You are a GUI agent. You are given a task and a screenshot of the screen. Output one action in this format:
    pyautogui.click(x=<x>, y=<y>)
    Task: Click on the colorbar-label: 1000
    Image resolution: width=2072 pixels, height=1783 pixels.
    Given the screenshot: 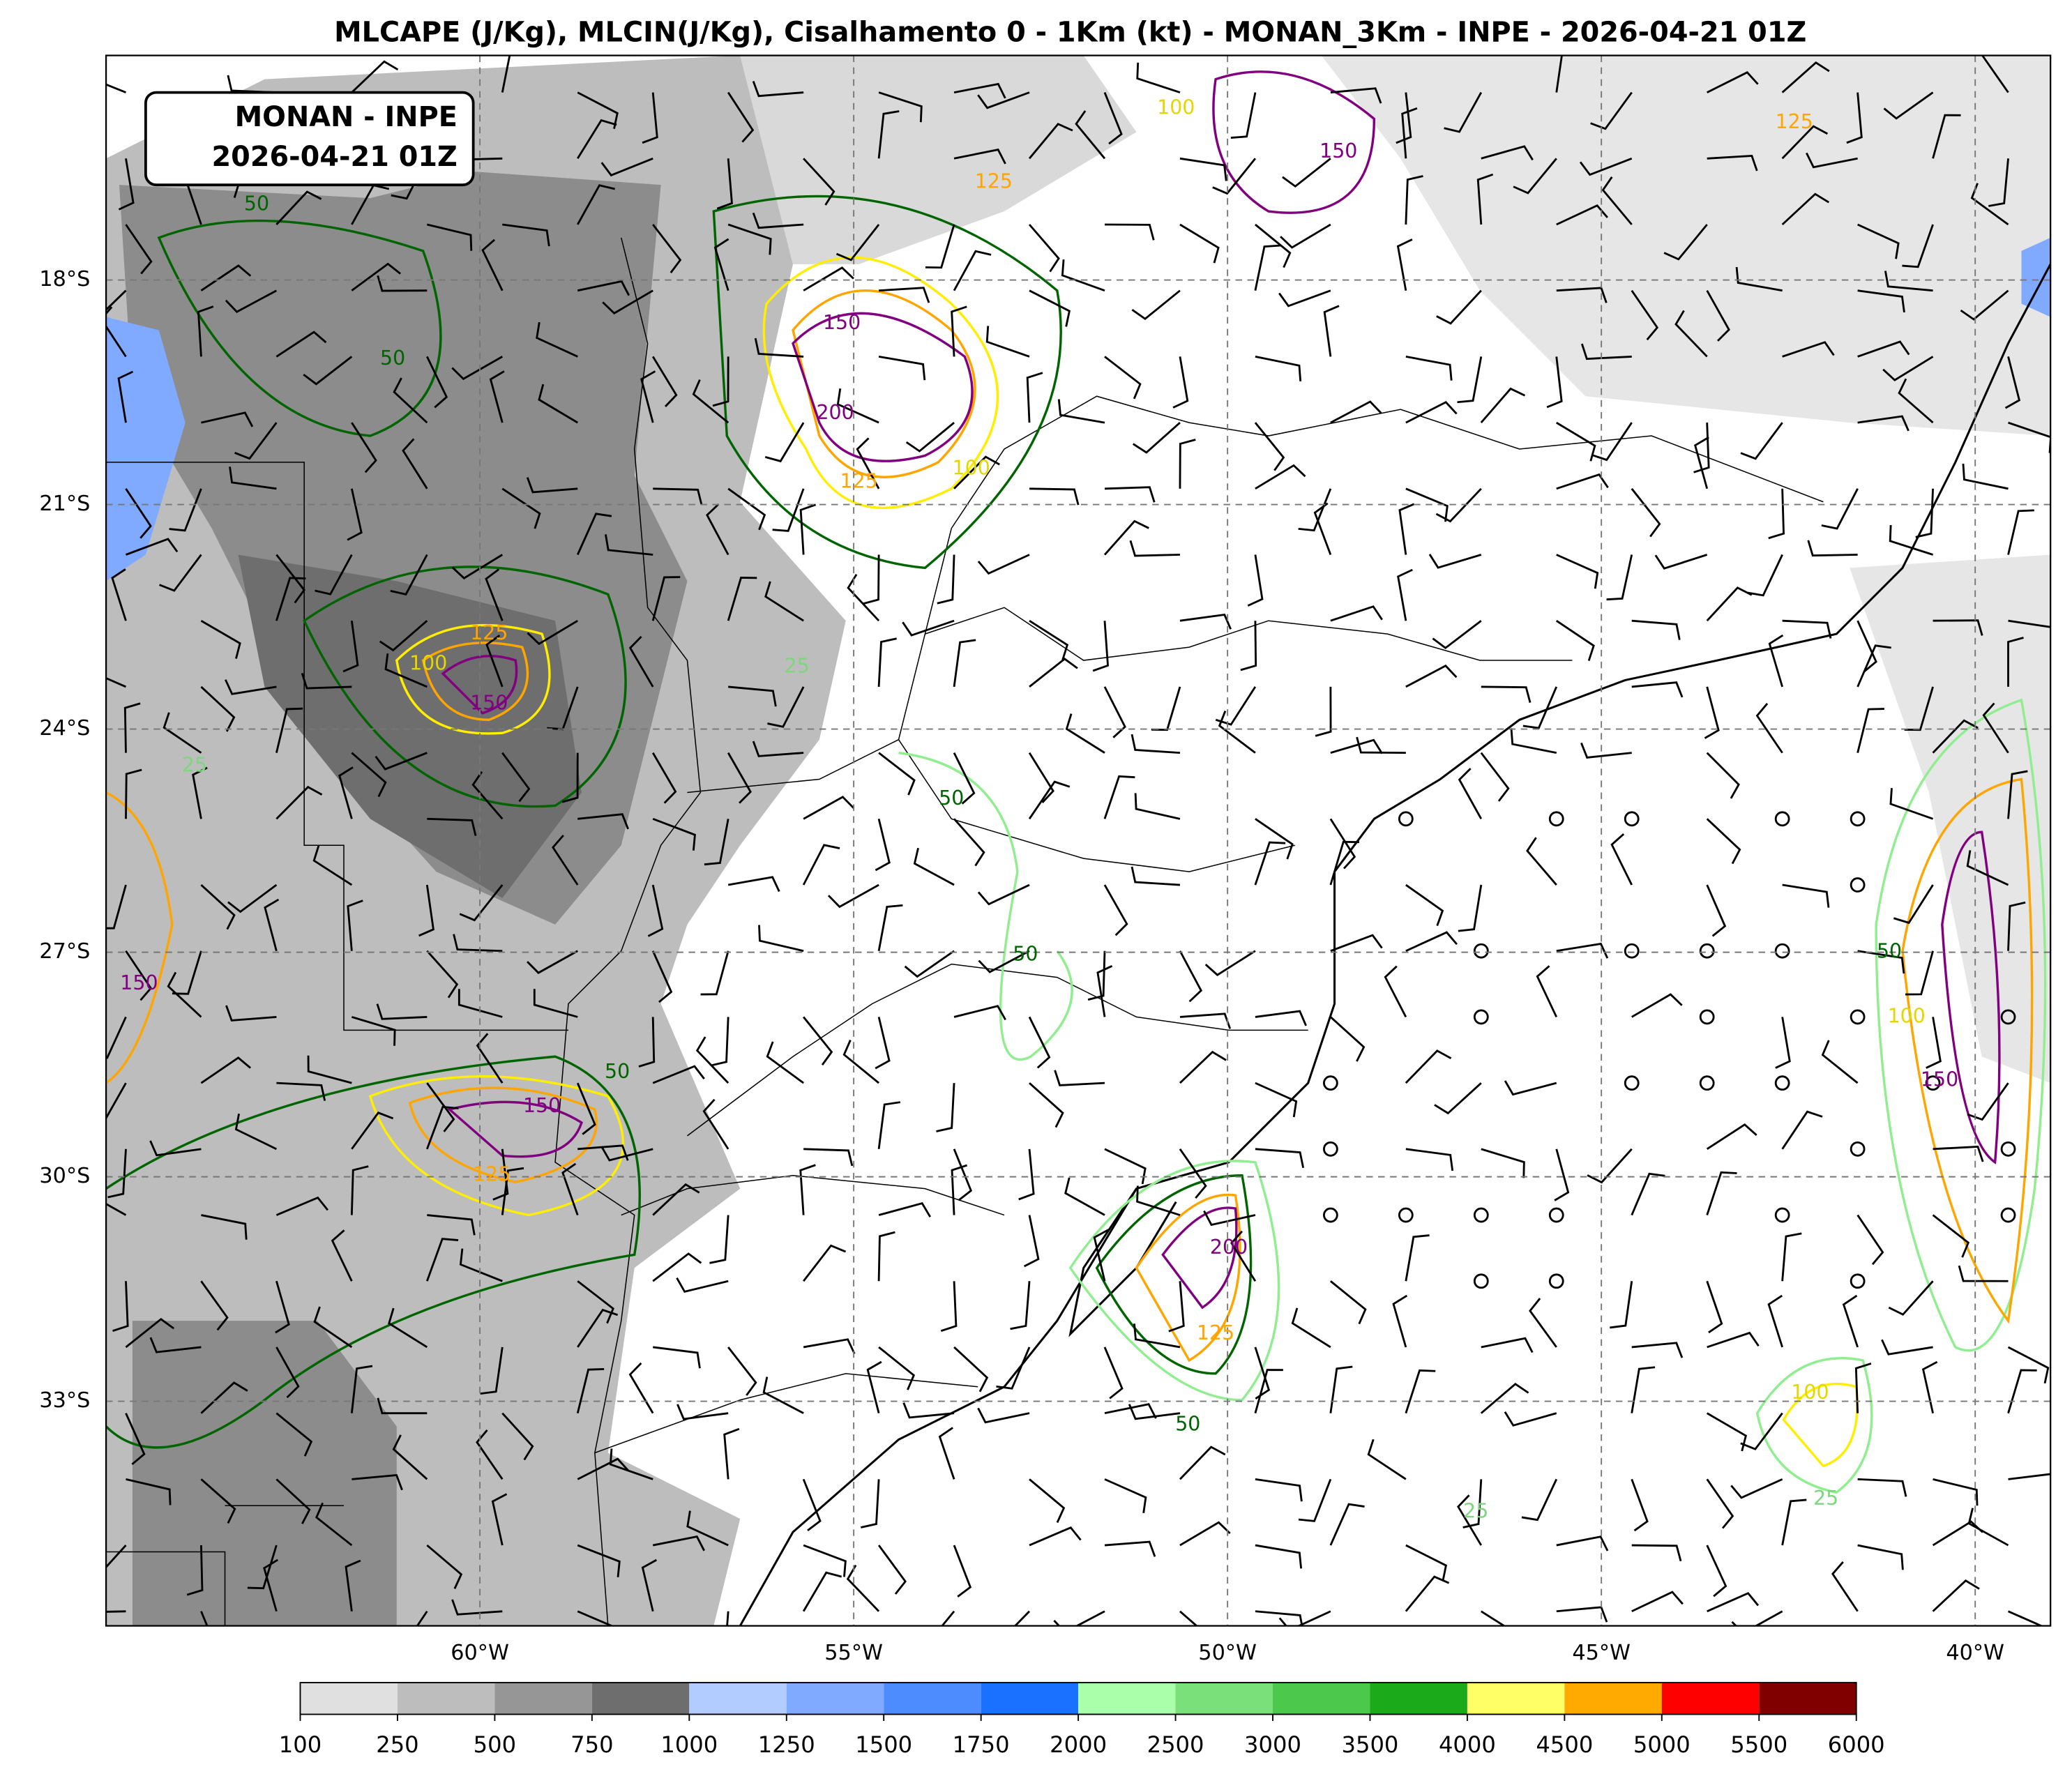 What is the action you would take?
    pyautogui.click(x=689, y=1744)
    